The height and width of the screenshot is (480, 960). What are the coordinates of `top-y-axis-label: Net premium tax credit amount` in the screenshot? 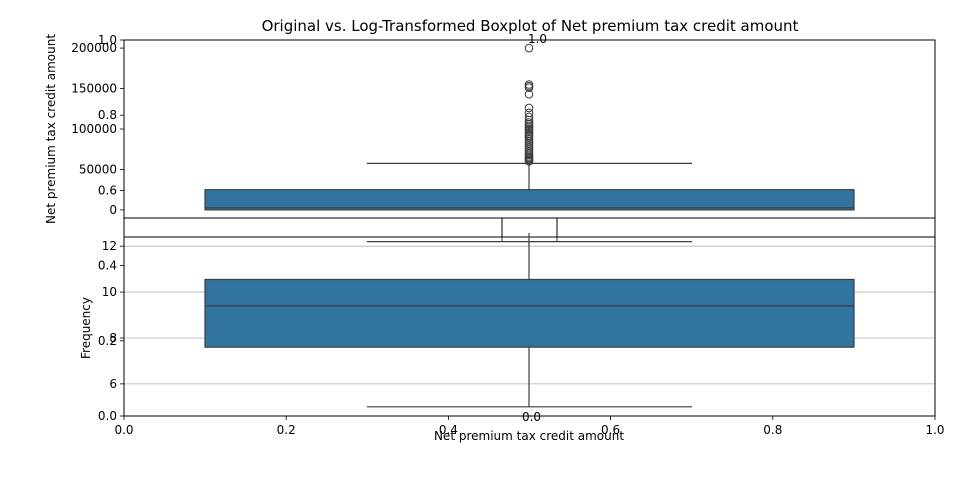 It's located at (51, 129).